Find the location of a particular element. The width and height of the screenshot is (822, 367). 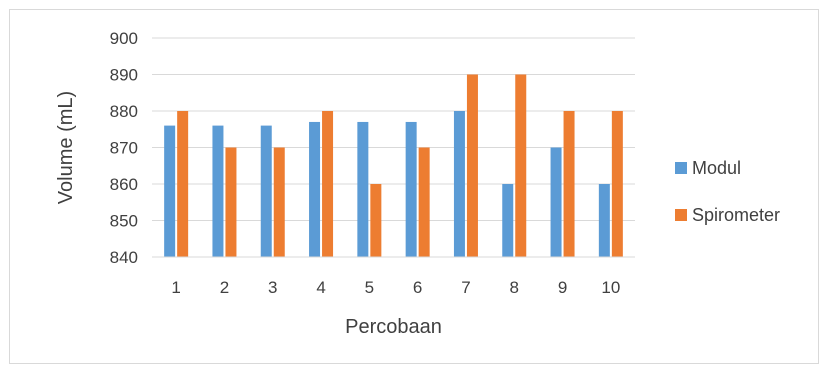

legend-label-spirometer: Spirometer is located at coordinates (736, 215).